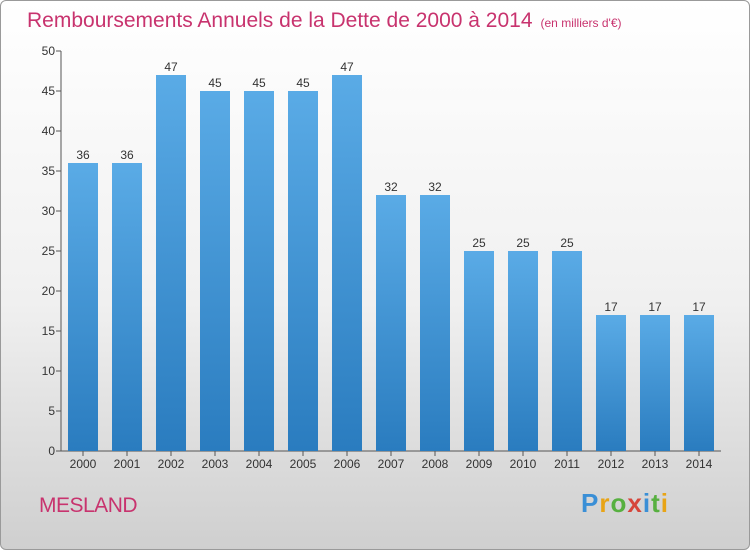  I want to click on y-tick-label: 35, so click(49, 171).